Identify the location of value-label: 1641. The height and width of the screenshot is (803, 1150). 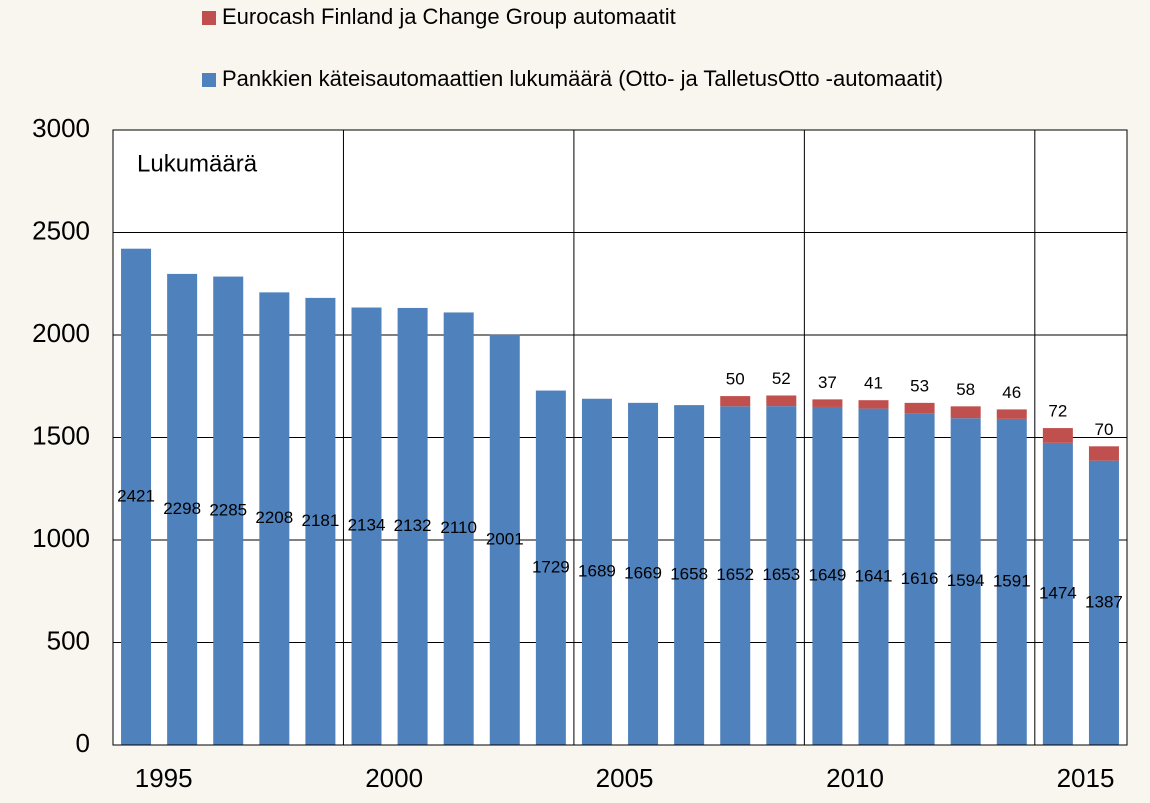
(874, 575).